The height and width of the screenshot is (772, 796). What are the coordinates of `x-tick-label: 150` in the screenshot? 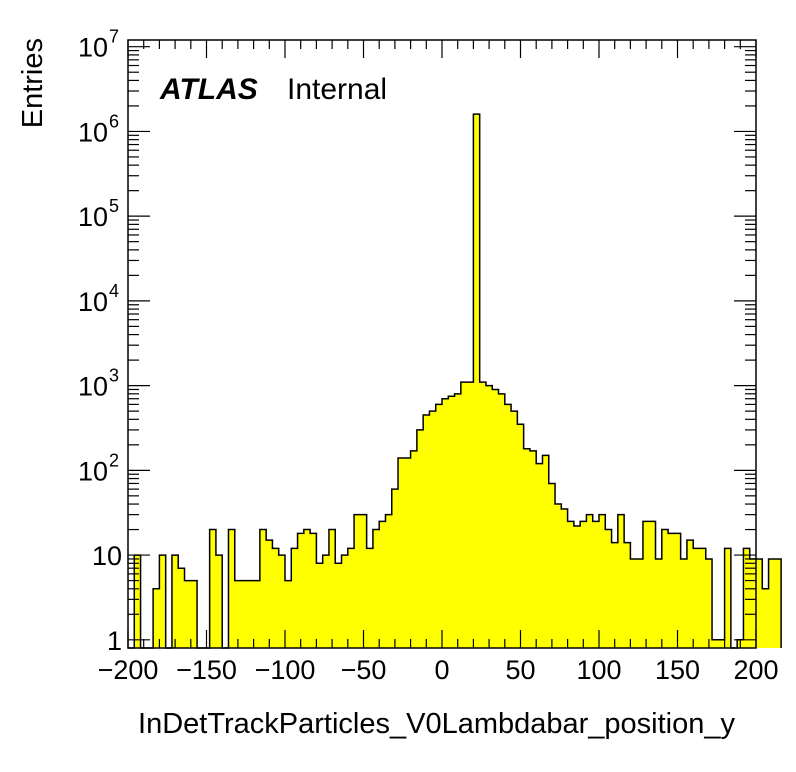 It's located at (677, 670).